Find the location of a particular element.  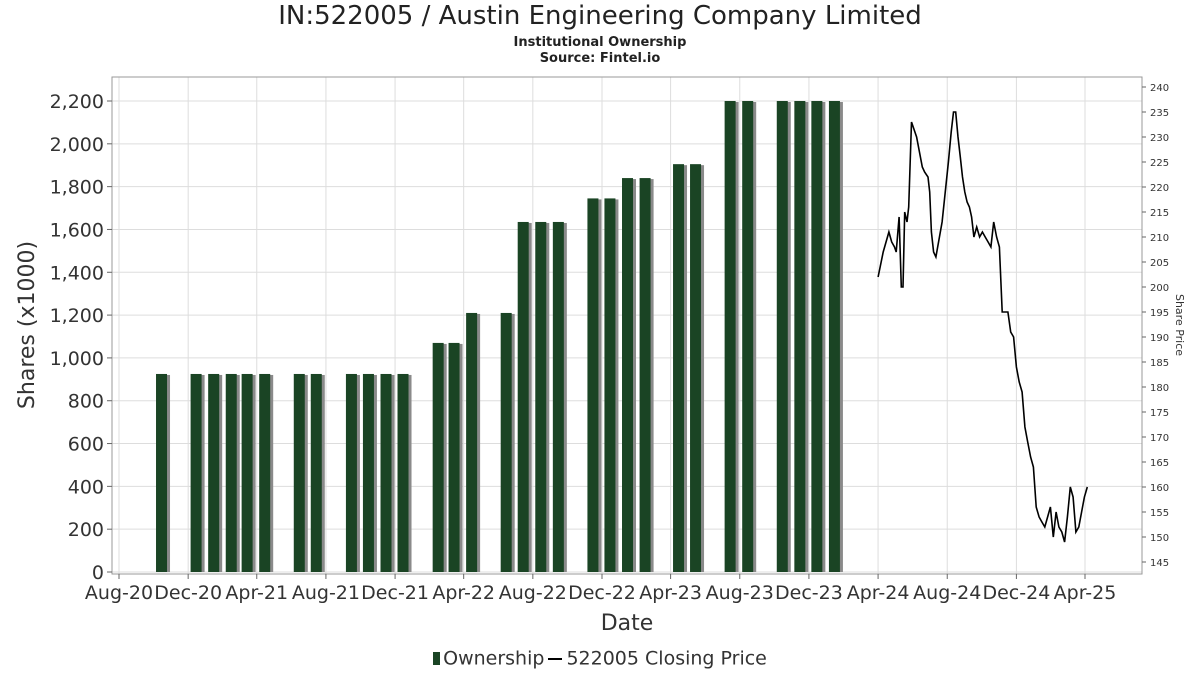

y2-tick-label: 230 is located at coordinates (1159, 138).